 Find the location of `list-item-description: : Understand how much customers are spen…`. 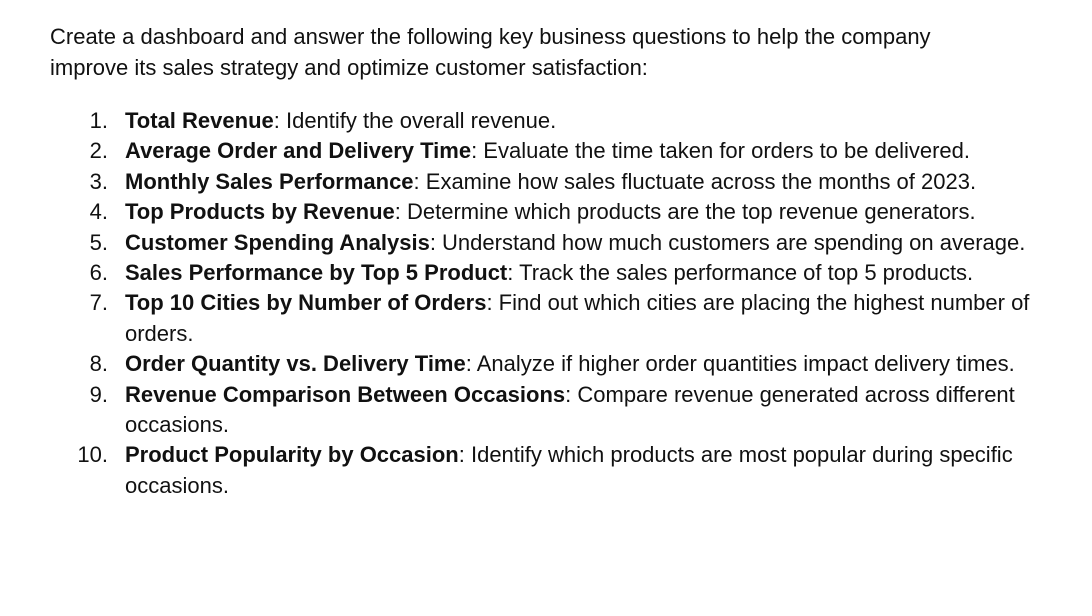

list-item-description: : Understand how much customers are spen… is located at coordinates (727, 242).